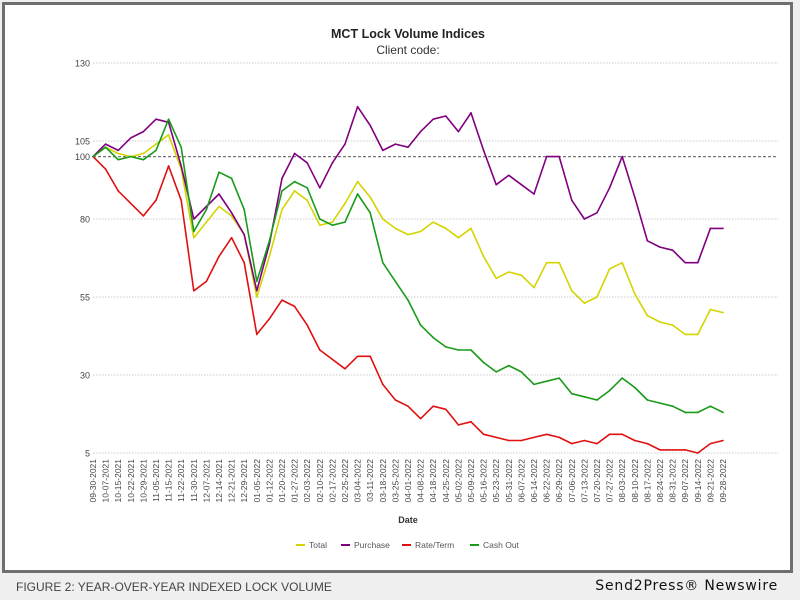  I want to click on x-tick-label: 09-21-2022, so click(710, 481).